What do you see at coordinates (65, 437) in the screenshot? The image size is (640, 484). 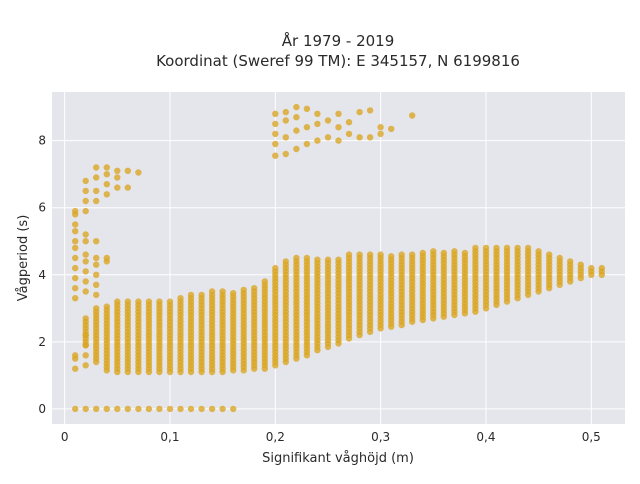 I see `x-tick-label: 0` at bounding box center [65, 437].